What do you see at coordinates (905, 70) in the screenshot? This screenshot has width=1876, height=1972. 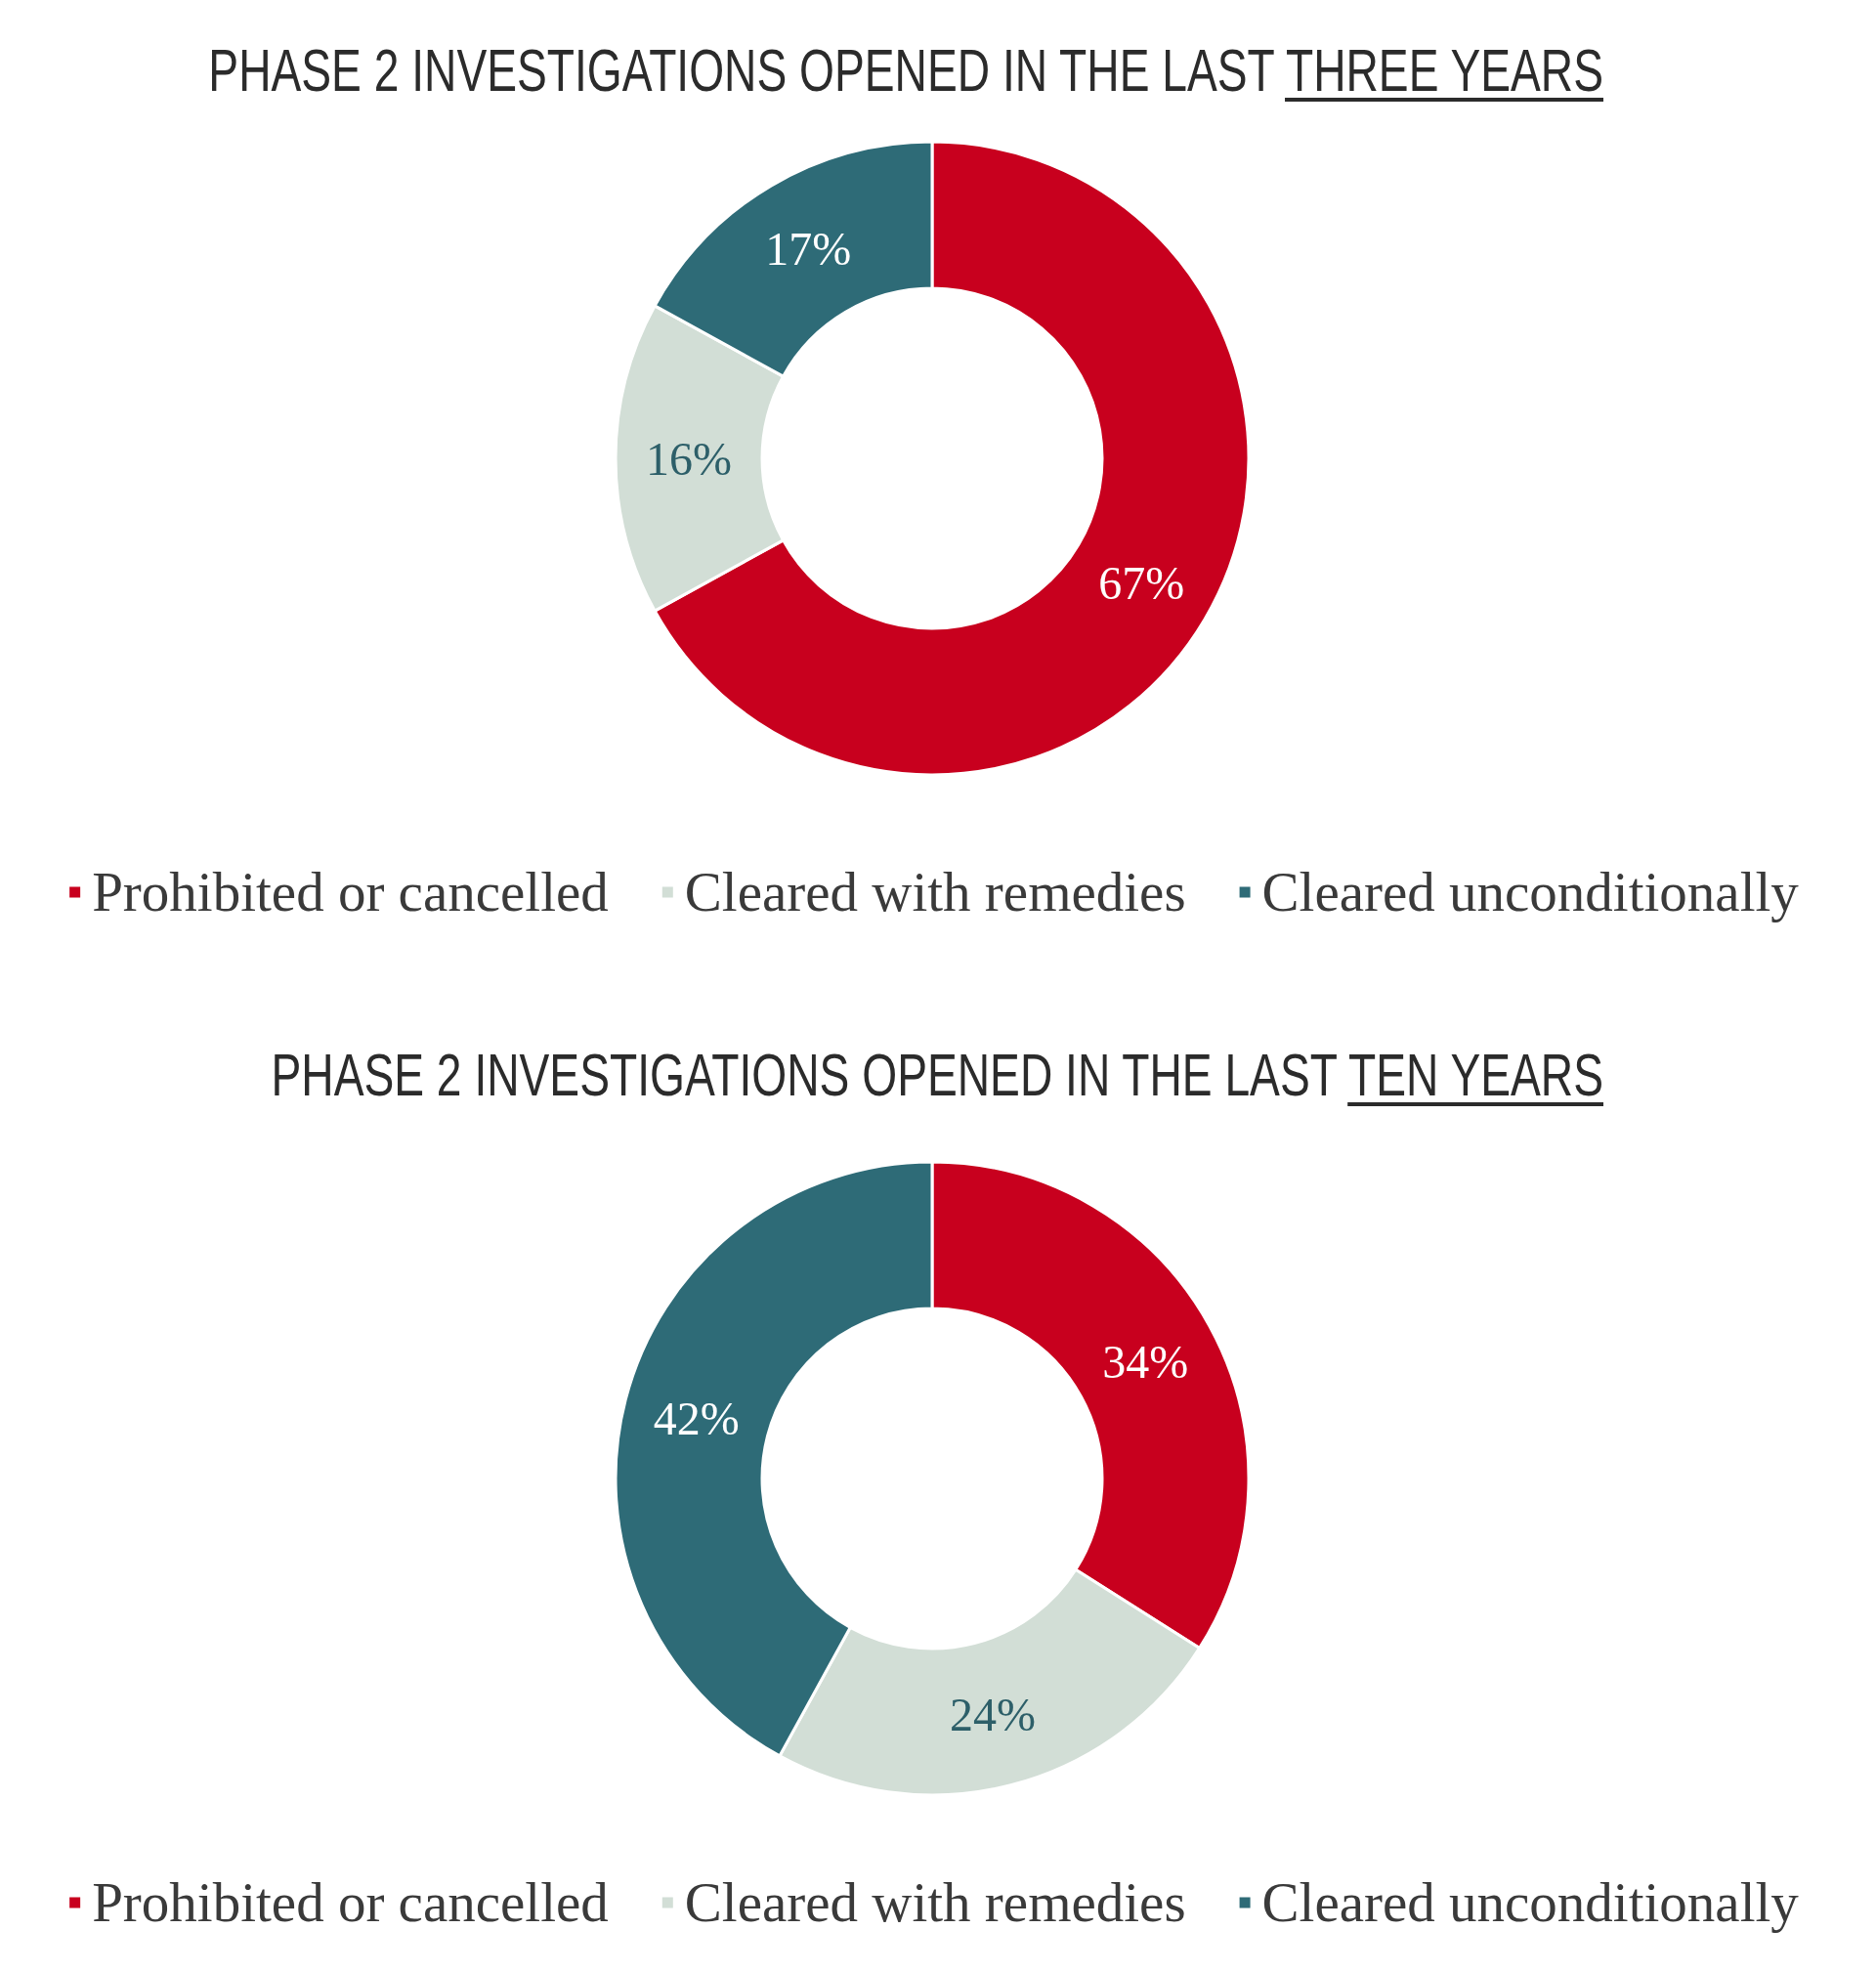 I see `chart-title: PHASE 2 INVESTIGATIONS OPENED IN THE LAST THREE YEARS` at bounding box center [905, 70].